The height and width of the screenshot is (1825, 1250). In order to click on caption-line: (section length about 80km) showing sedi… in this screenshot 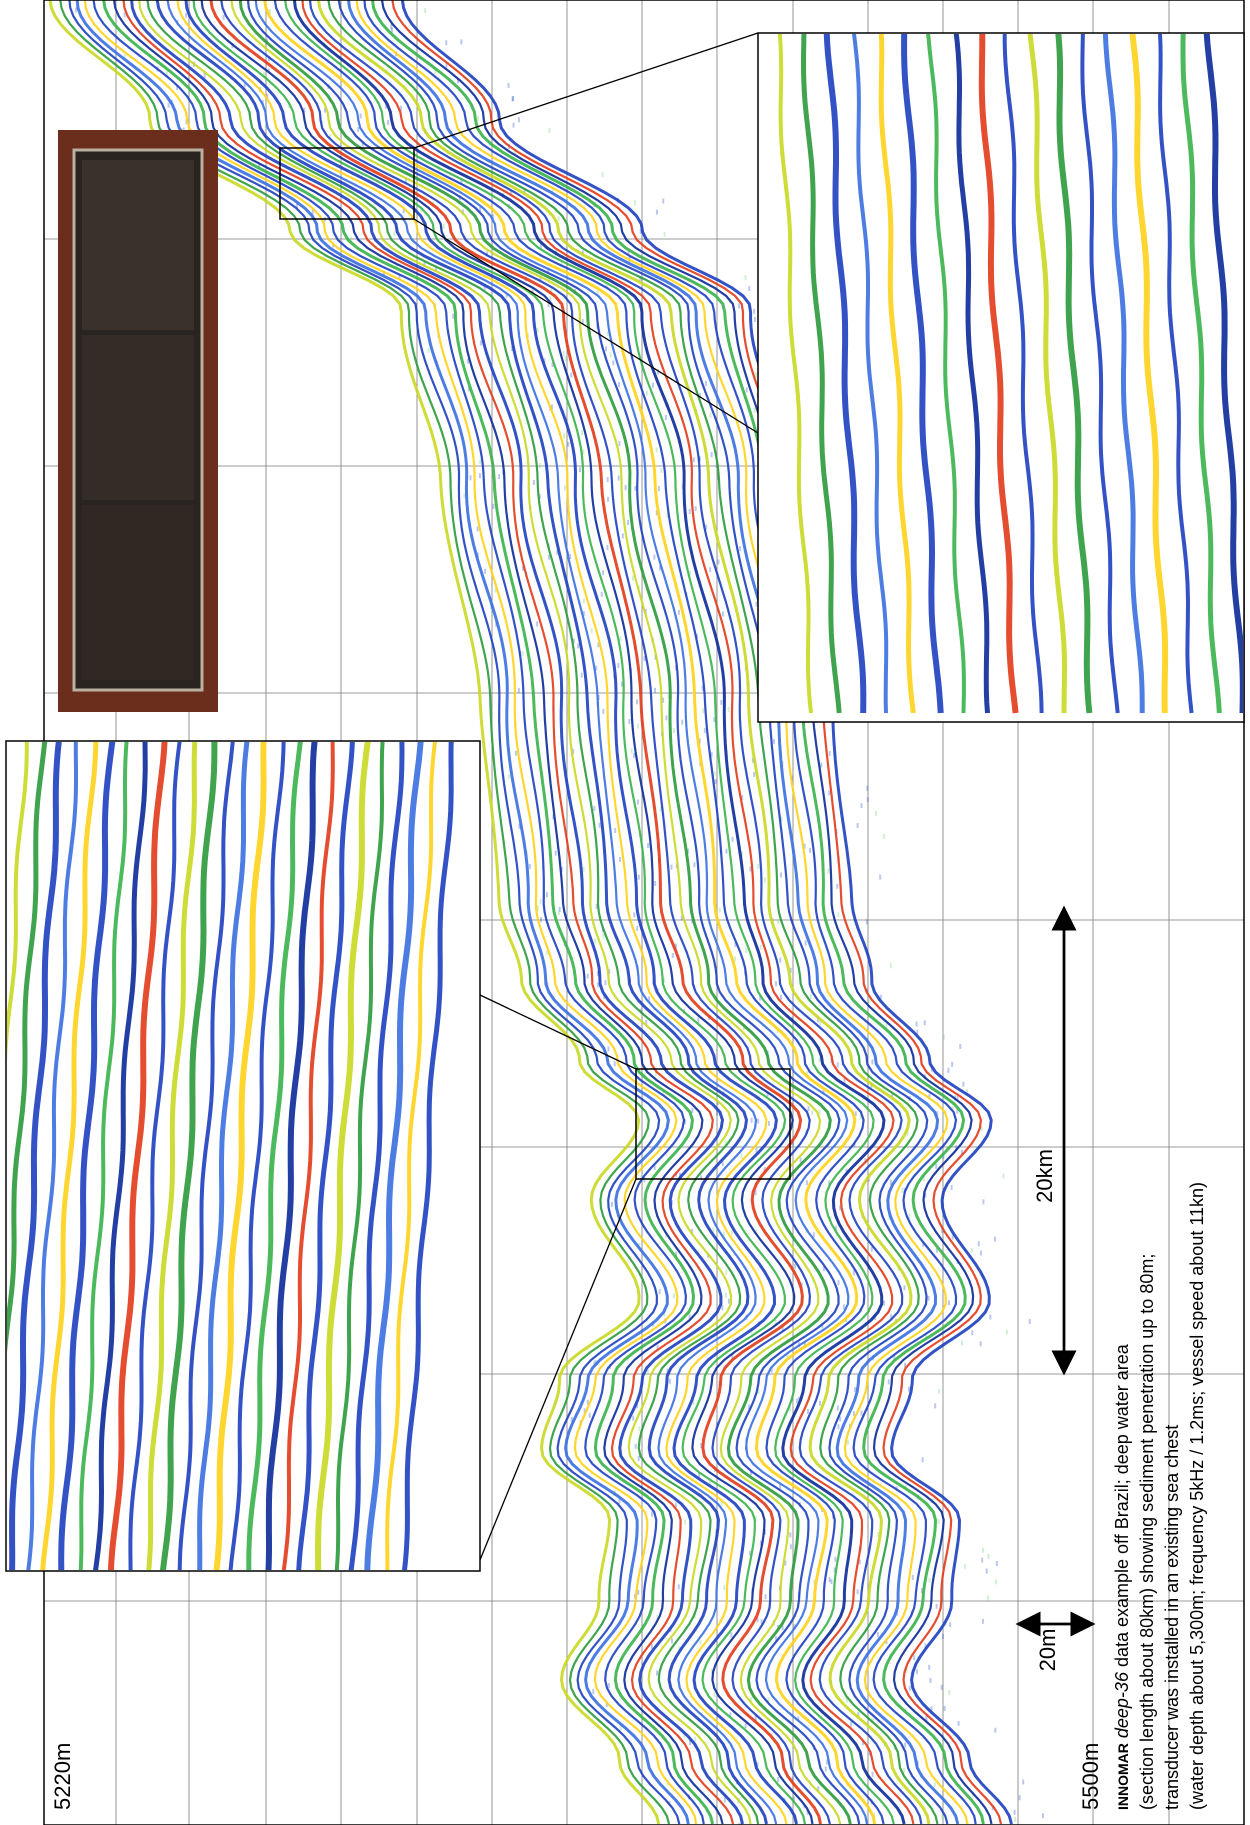, I will do `click(1147, 1532)`.